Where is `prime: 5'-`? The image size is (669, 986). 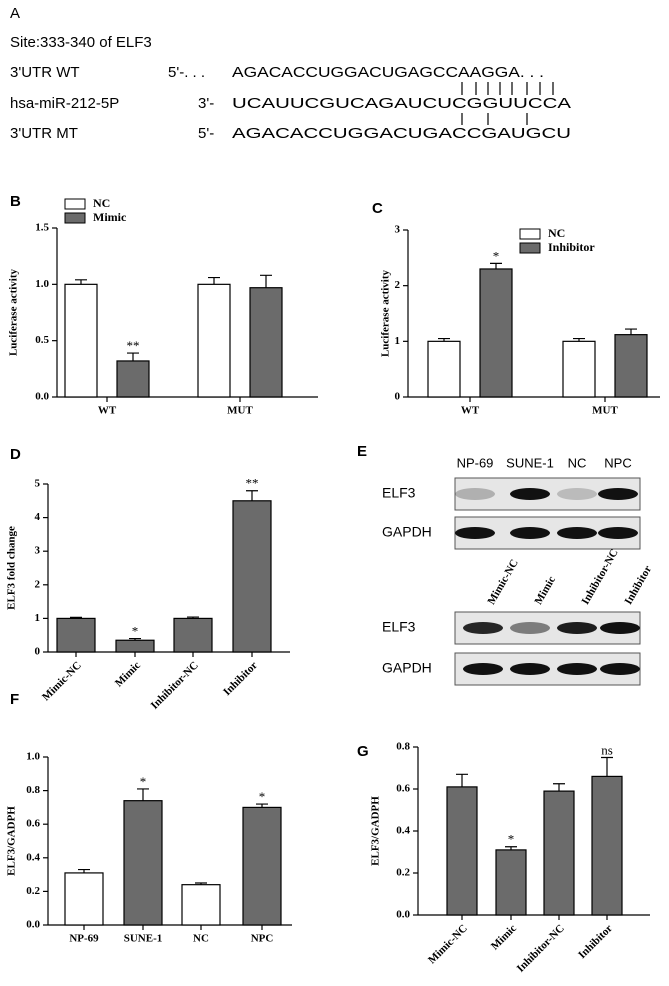 prime: 5'- is located at coordinates (206, 133).